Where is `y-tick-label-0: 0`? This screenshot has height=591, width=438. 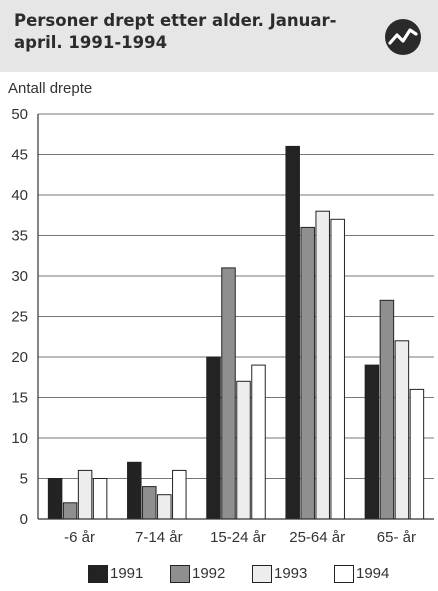
y-tick-label-0: 0 is located at coordinates (24, 519).